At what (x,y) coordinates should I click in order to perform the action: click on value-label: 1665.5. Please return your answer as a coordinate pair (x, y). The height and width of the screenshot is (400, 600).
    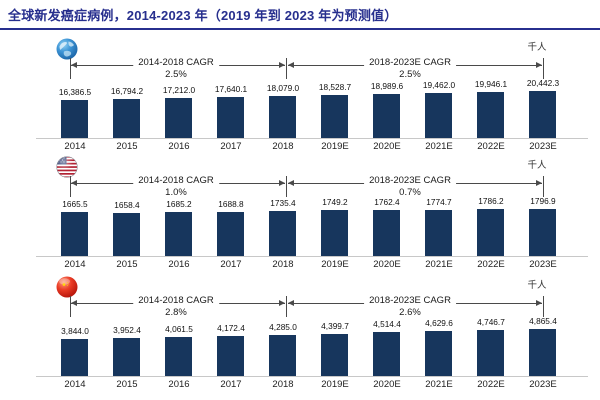
    Looking at the image, I should click on (75, 204).